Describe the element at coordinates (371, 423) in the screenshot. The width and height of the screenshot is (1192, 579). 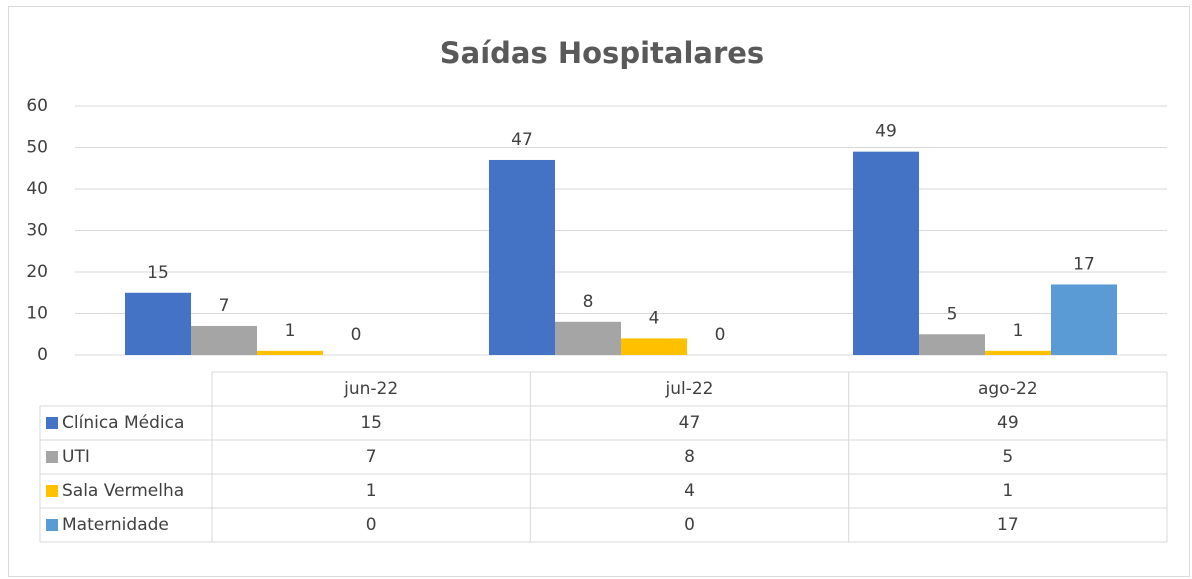
I see `table-cell: 15` at that location.